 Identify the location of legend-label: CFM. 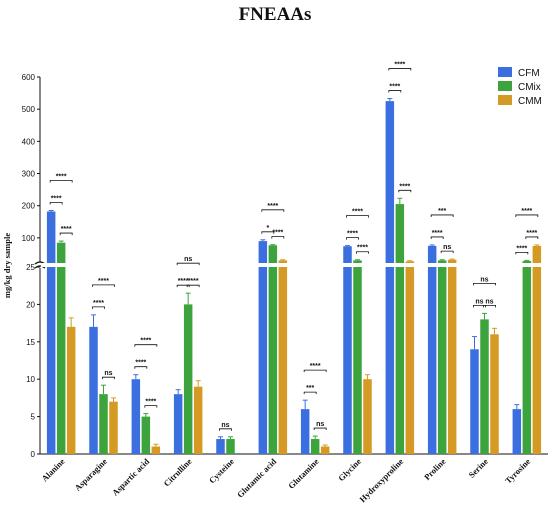
(529, 73).